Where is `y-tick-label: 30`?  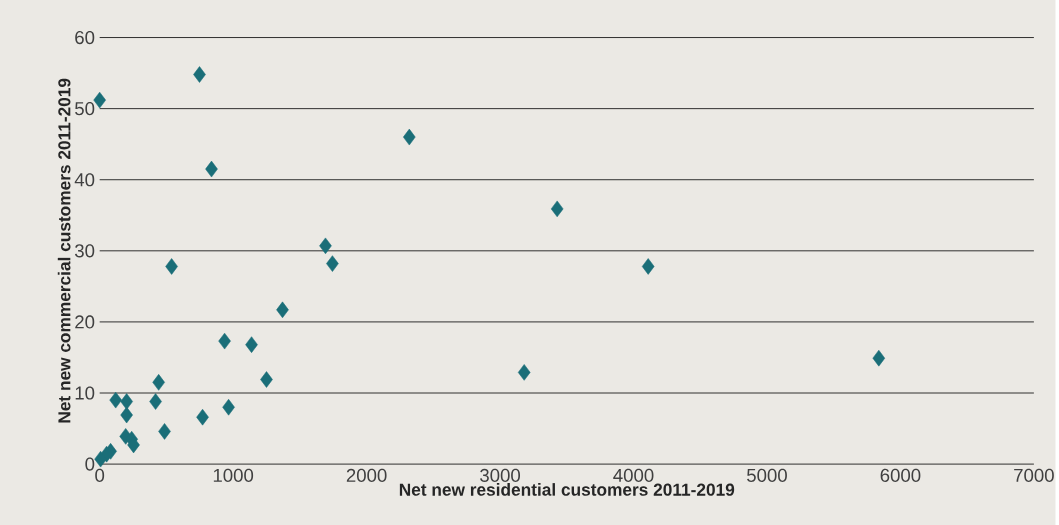
y-tick-label: 30 is located at coordinates (85, 251).